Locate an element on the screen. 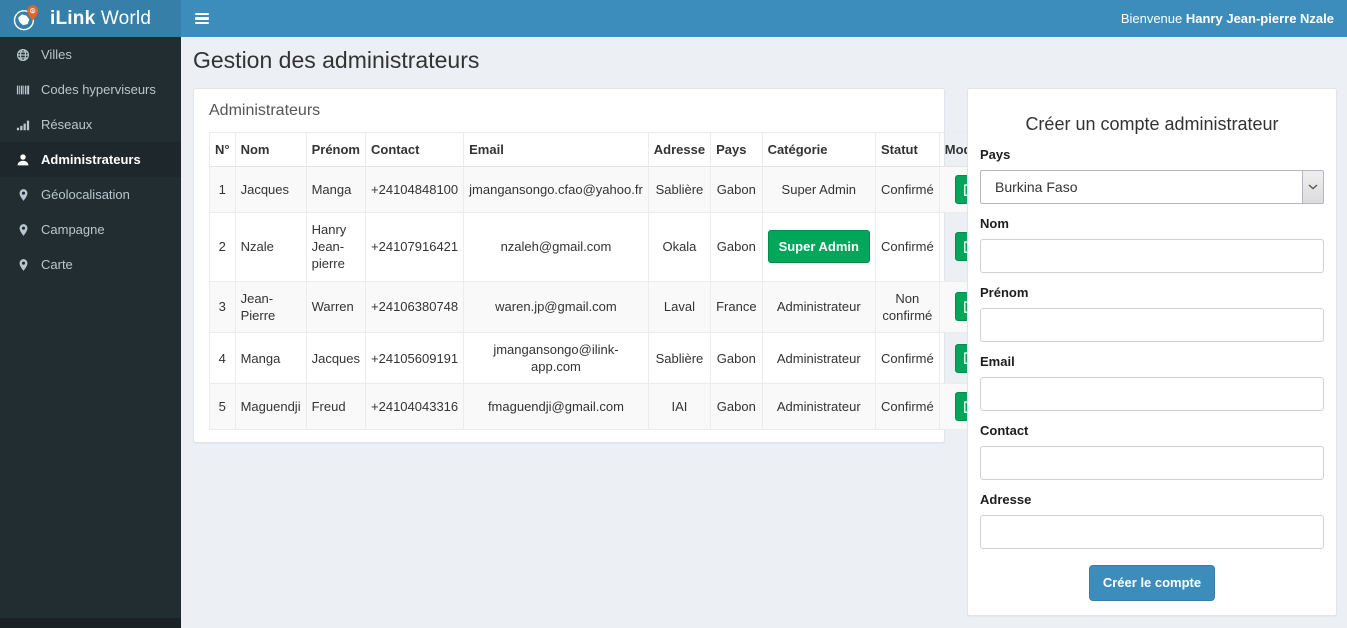 The image size is (1347, 628). prenom-label: Prénom is located at coordinates (1004, 292).